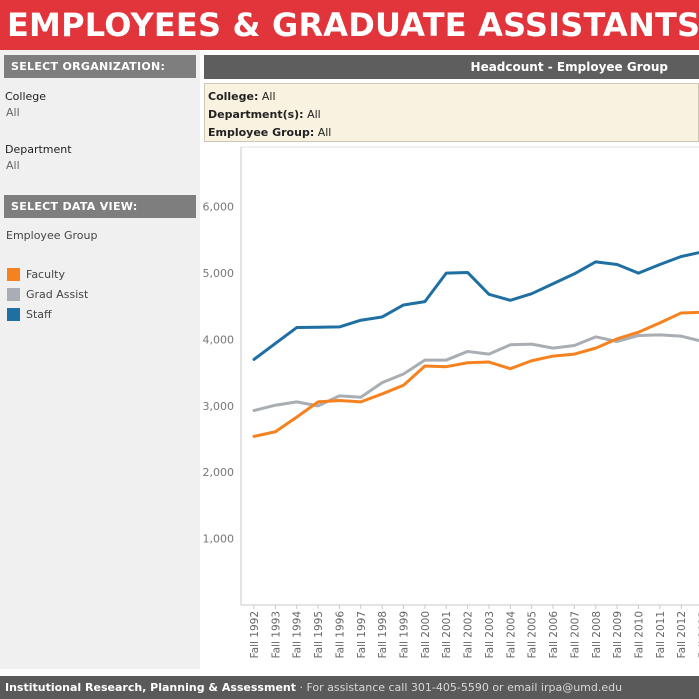 This screenshot has height=699, width=699. What do you see at coordinates (13, 274) in the screenshot?
I see `legend-swatch-faculty` at bounding box center [13, 274].